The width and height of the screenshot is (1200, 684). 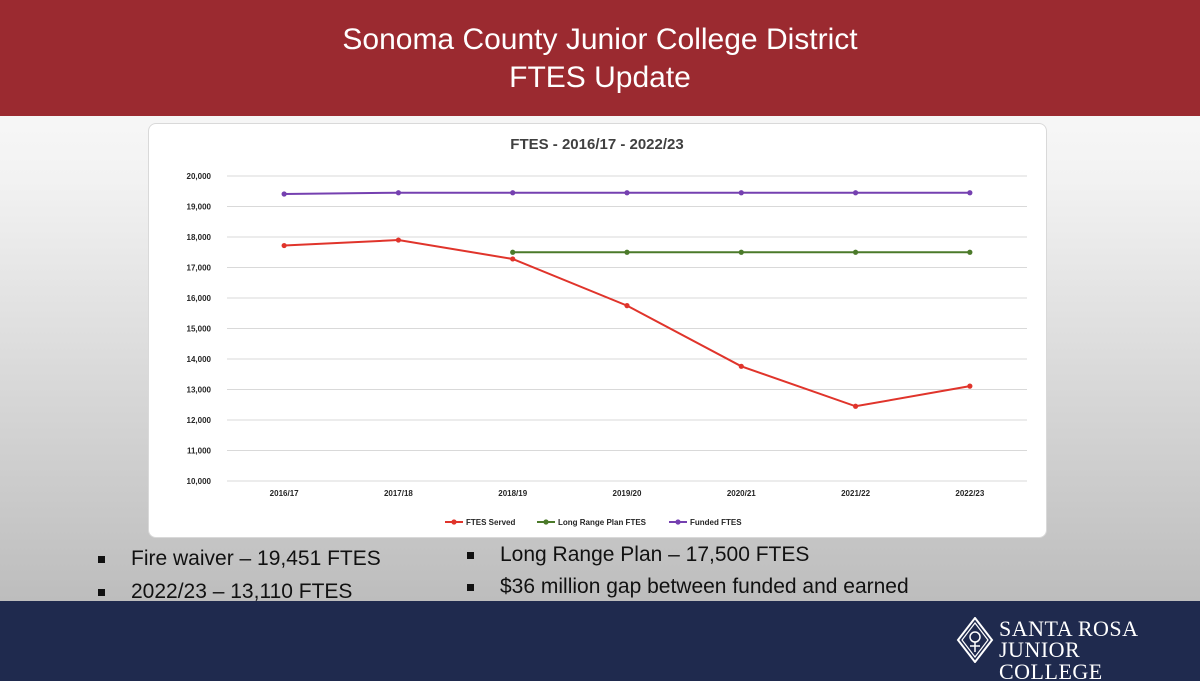 I want to click on y-tick-label: 12,000, so click(x=199, y=420).